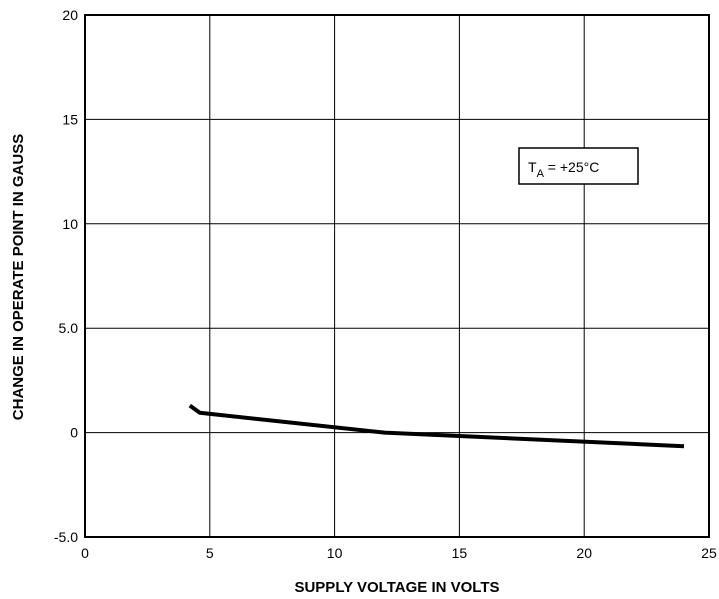  What do you see at coordinates (69, 328) in the screenshot?
I see `y-tick-label: 5.0` at bounding box center [69, 328].